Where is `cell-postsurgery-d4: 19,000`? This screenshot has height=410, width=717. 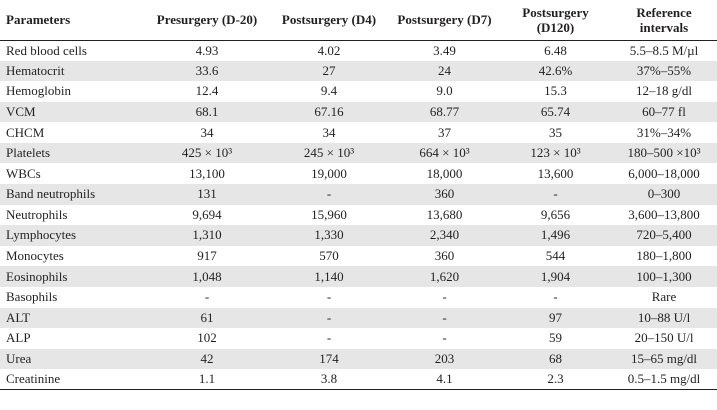 cell-postsurgery-d4: 19,000 is located at coordinates (329, 173).